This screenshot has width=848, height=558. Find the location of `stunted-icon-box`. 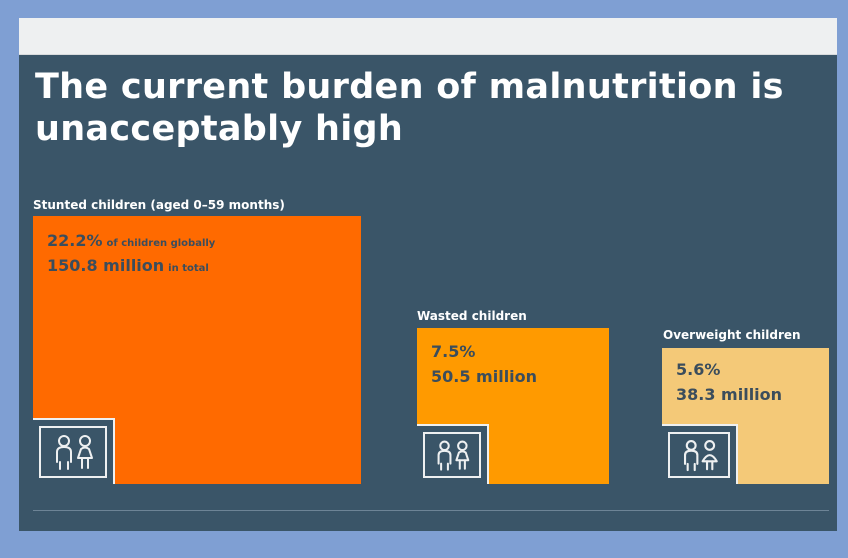

stunted-icon-box is located at coordinates (74, 451).